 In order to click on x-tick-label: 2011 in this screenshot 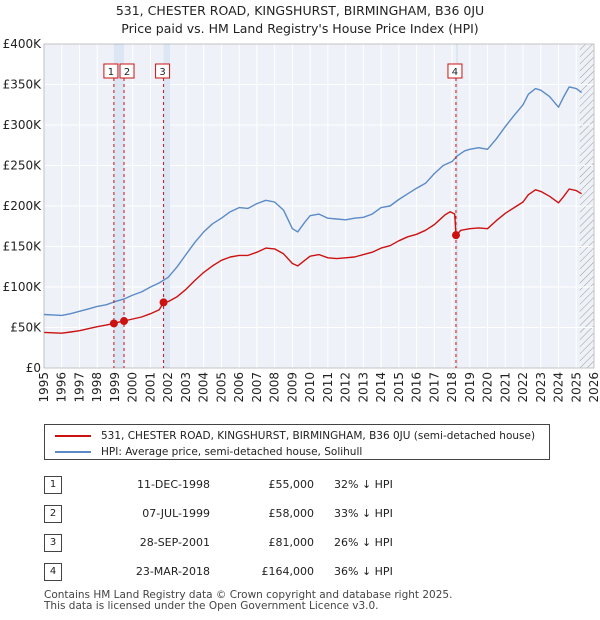, I will do `click(328, 387)`.